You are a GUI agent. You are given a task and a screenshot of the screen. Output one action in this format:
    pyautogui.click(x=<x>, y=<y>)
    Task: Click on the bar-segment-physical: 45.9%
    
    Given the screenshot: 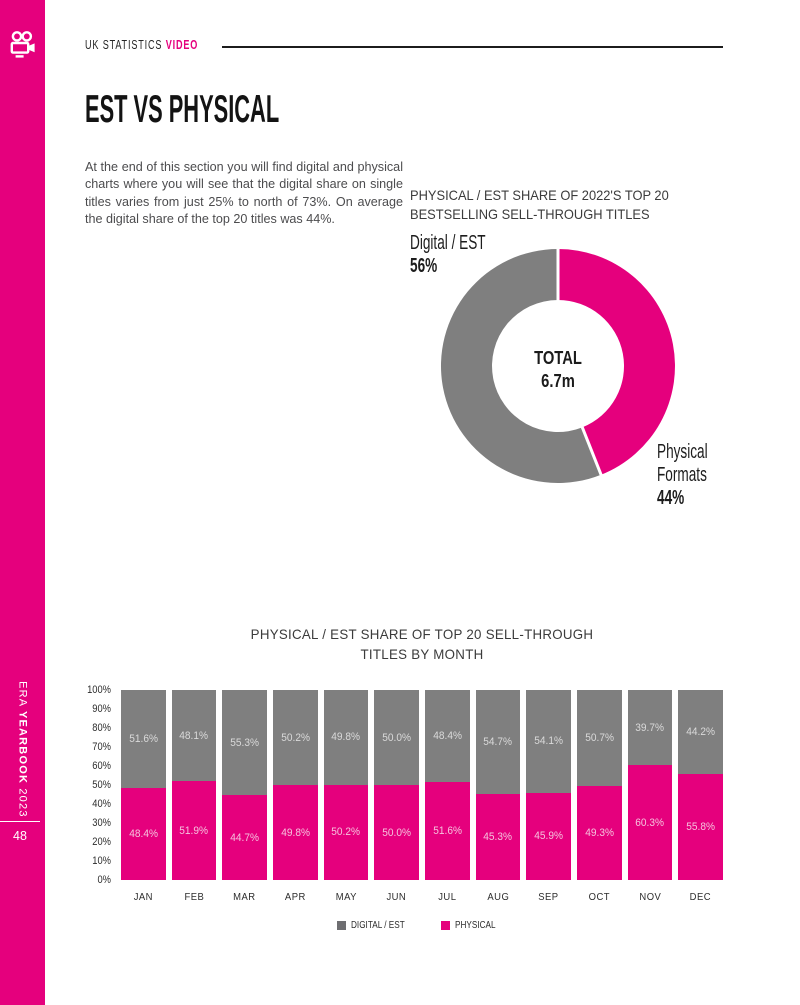 What is the action you would take?
    pyautogui.click(x=549, y=836)
    